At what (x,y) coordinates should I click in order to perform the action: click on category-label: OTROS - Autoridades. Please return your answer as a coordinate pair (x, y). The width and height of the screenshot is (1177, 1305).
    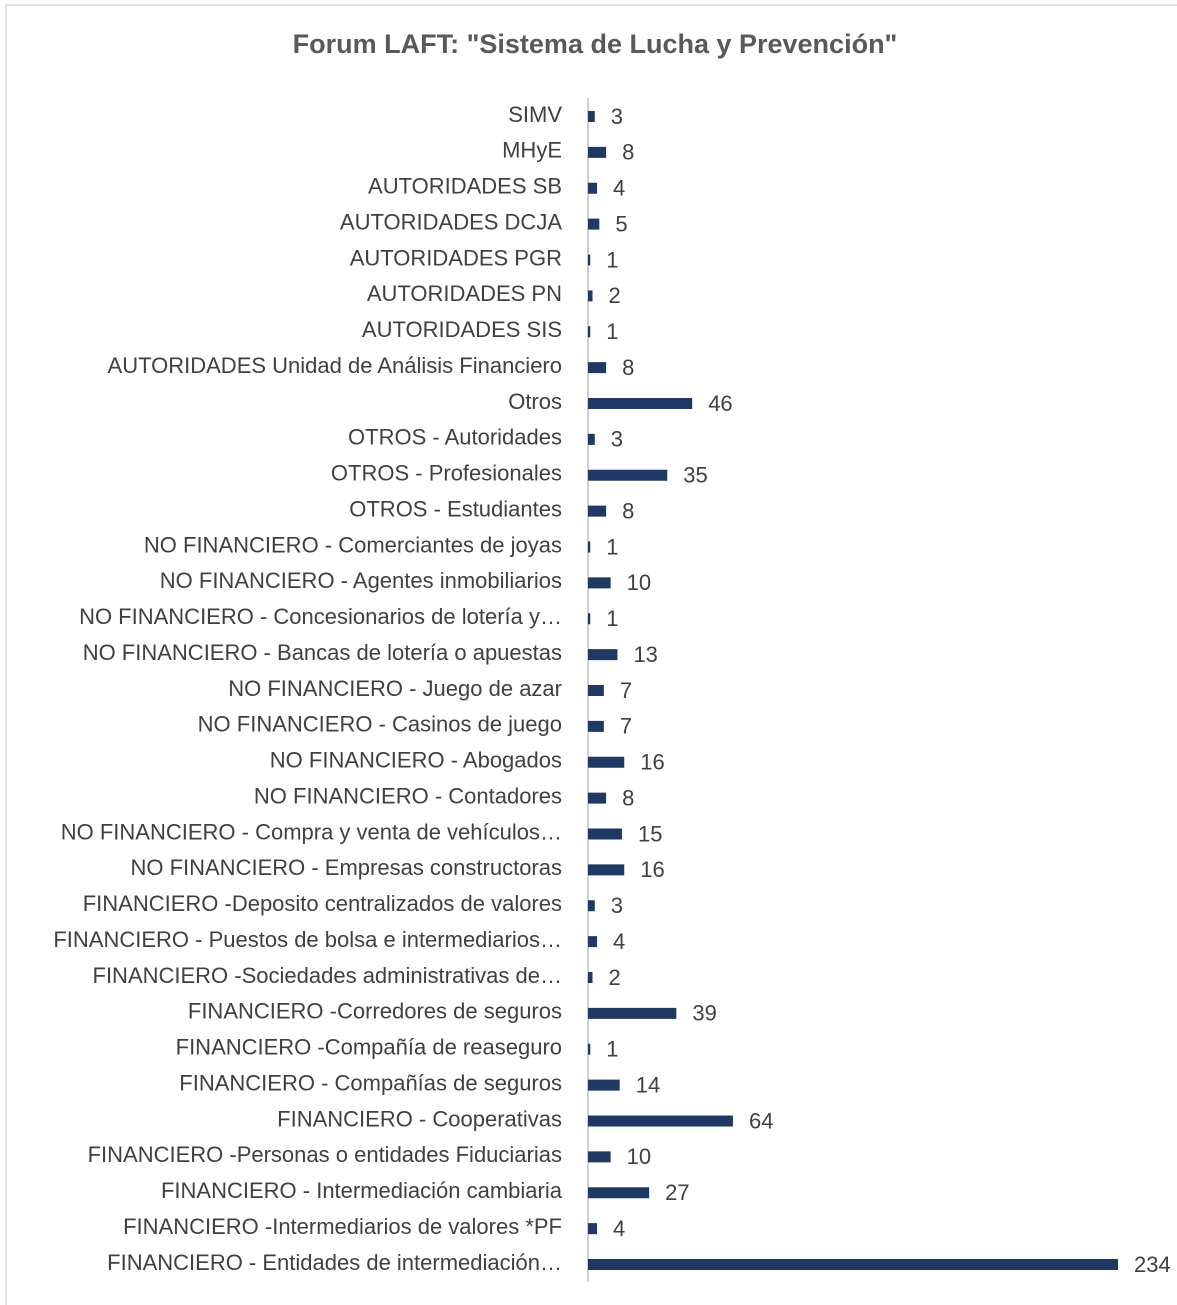
    Looking at the image, I should click on (455, 437).